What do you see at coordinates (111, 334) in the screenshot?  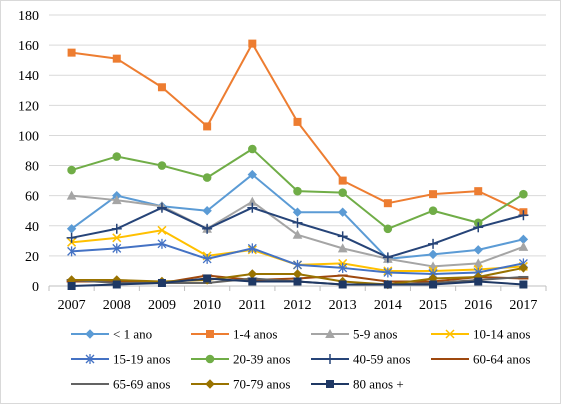 I see `legend-item: < 1 ano` at bounding box center [111, 334].